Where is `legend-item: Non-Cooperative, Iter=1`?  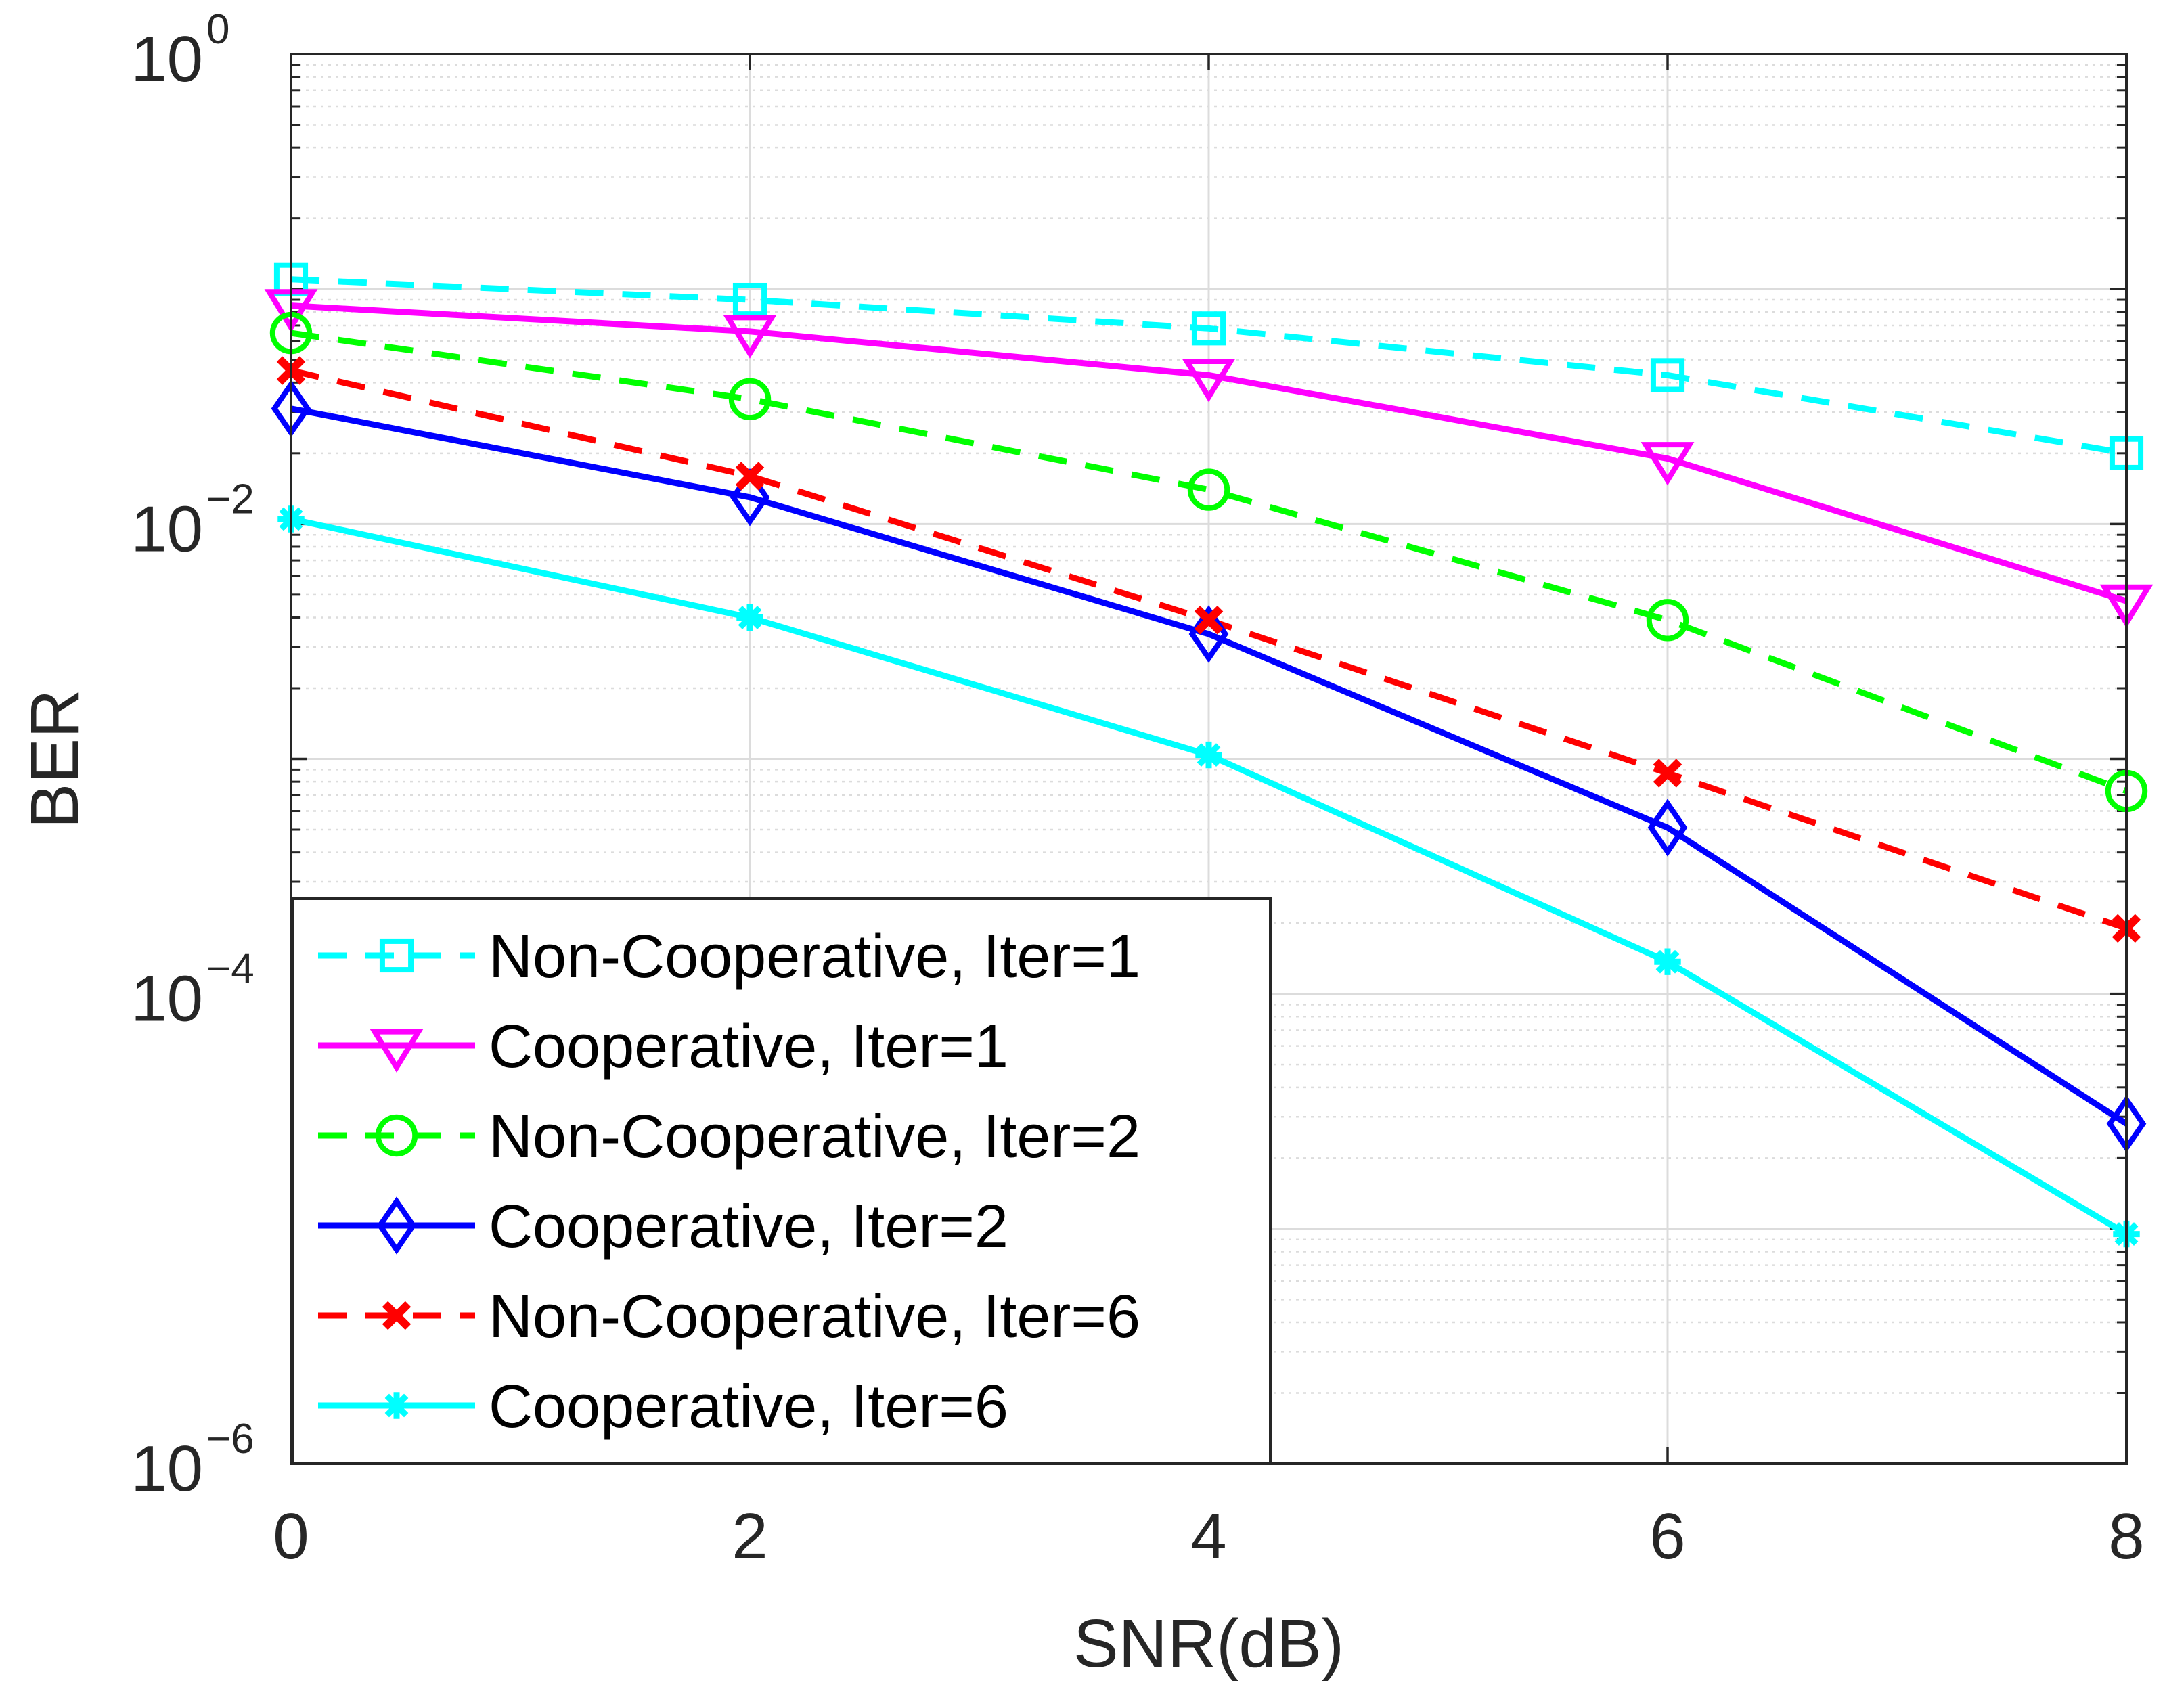 legend-item: Non-Cooperative, Iter=1 is located at coordinates (729, 957).